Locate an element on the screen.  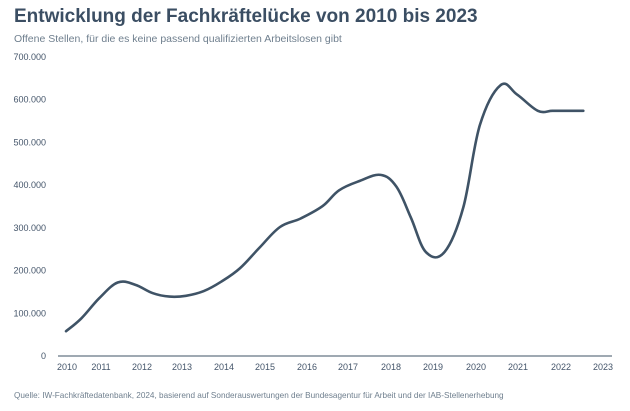
x-tick-label: 2012 is located at coordinates (142, 367).